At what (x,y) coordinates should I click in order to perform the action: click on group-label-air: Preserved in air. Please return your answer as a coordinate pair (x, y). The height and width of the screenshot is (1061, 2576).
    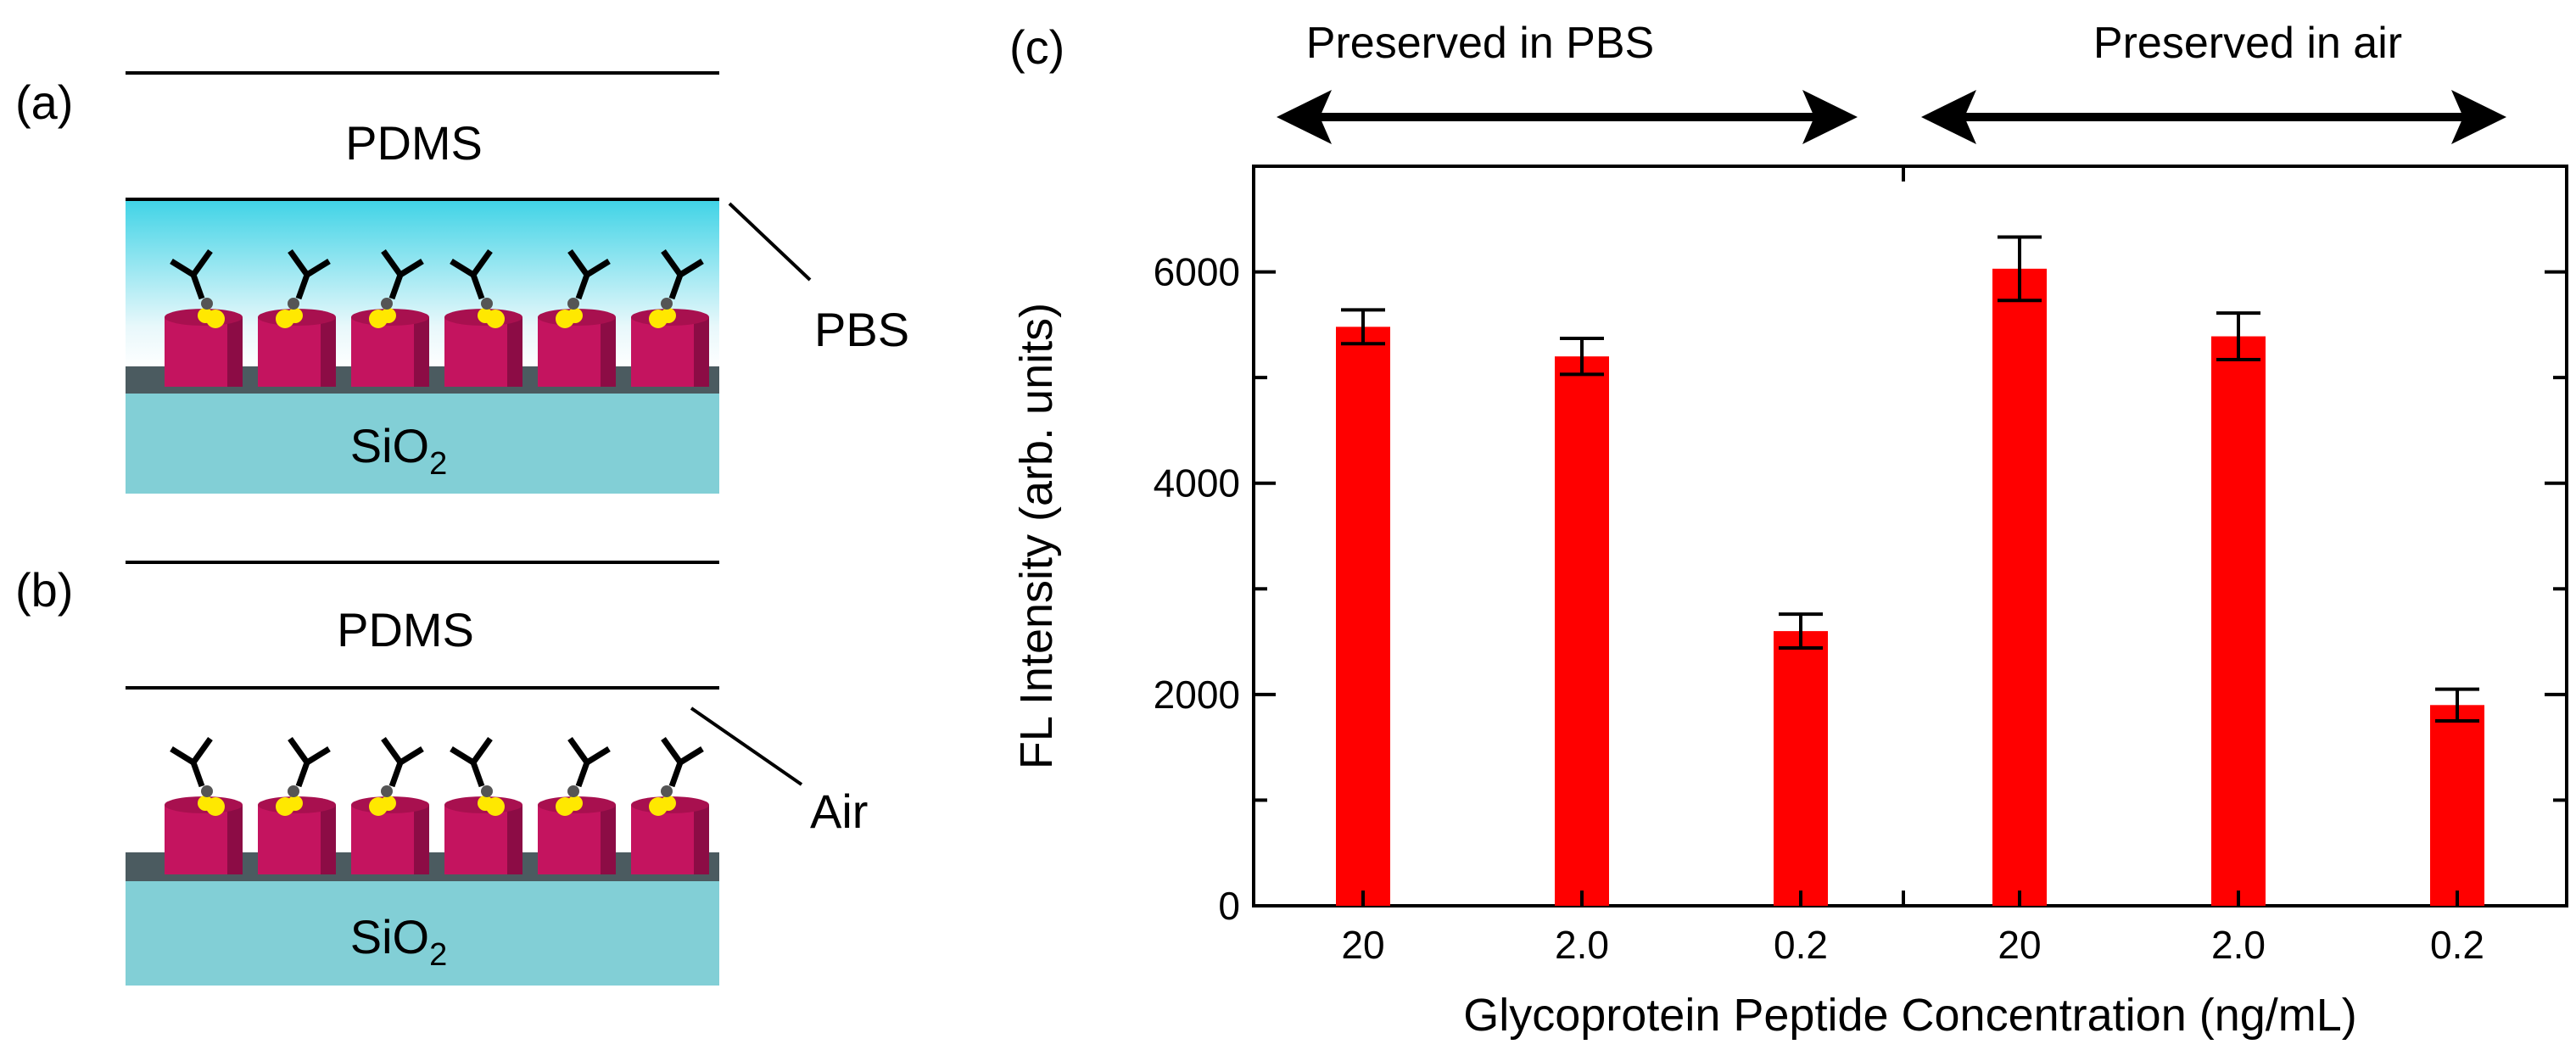
    Looking at the image, I should click on (2247, 43).